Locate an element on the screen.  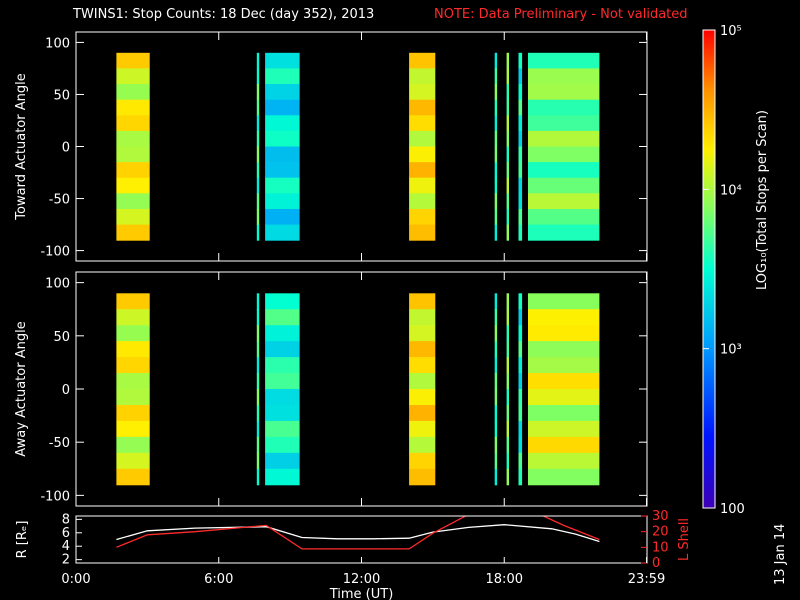
x-tick-label: 0:00 is located at coordinates (75, 579).